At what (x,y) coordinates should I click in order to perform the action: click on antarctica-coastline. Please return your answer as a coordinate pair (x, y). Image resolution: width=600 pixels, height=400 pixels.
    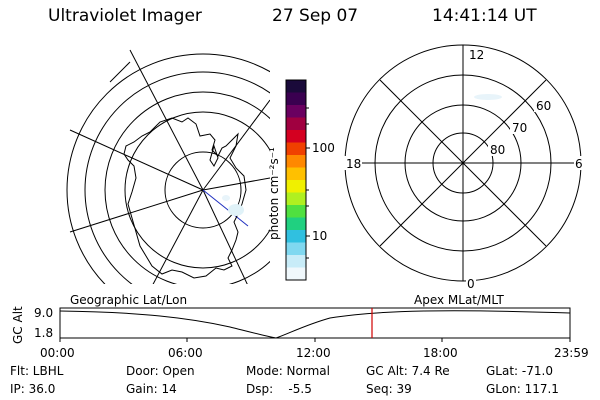
    Looking at the image, I should click on (185, 198).